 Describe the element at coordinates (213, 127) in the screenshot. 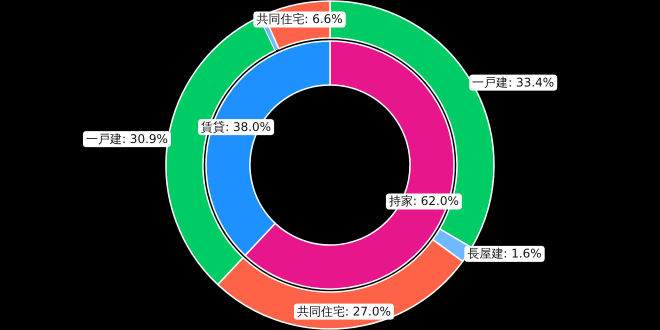

I see `slice-label: 賃貸` at that location.